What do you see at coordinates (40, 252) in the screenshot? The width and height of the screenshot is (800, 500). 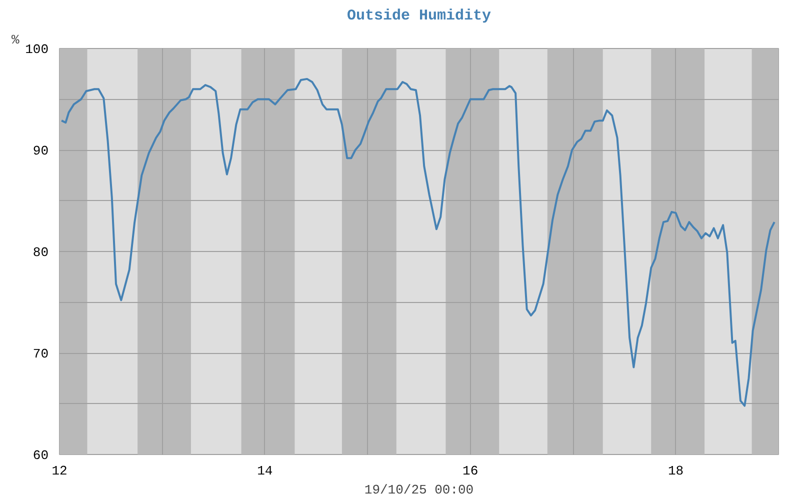 I see `y-tick-label: 80` at bounding box center [40, 252].